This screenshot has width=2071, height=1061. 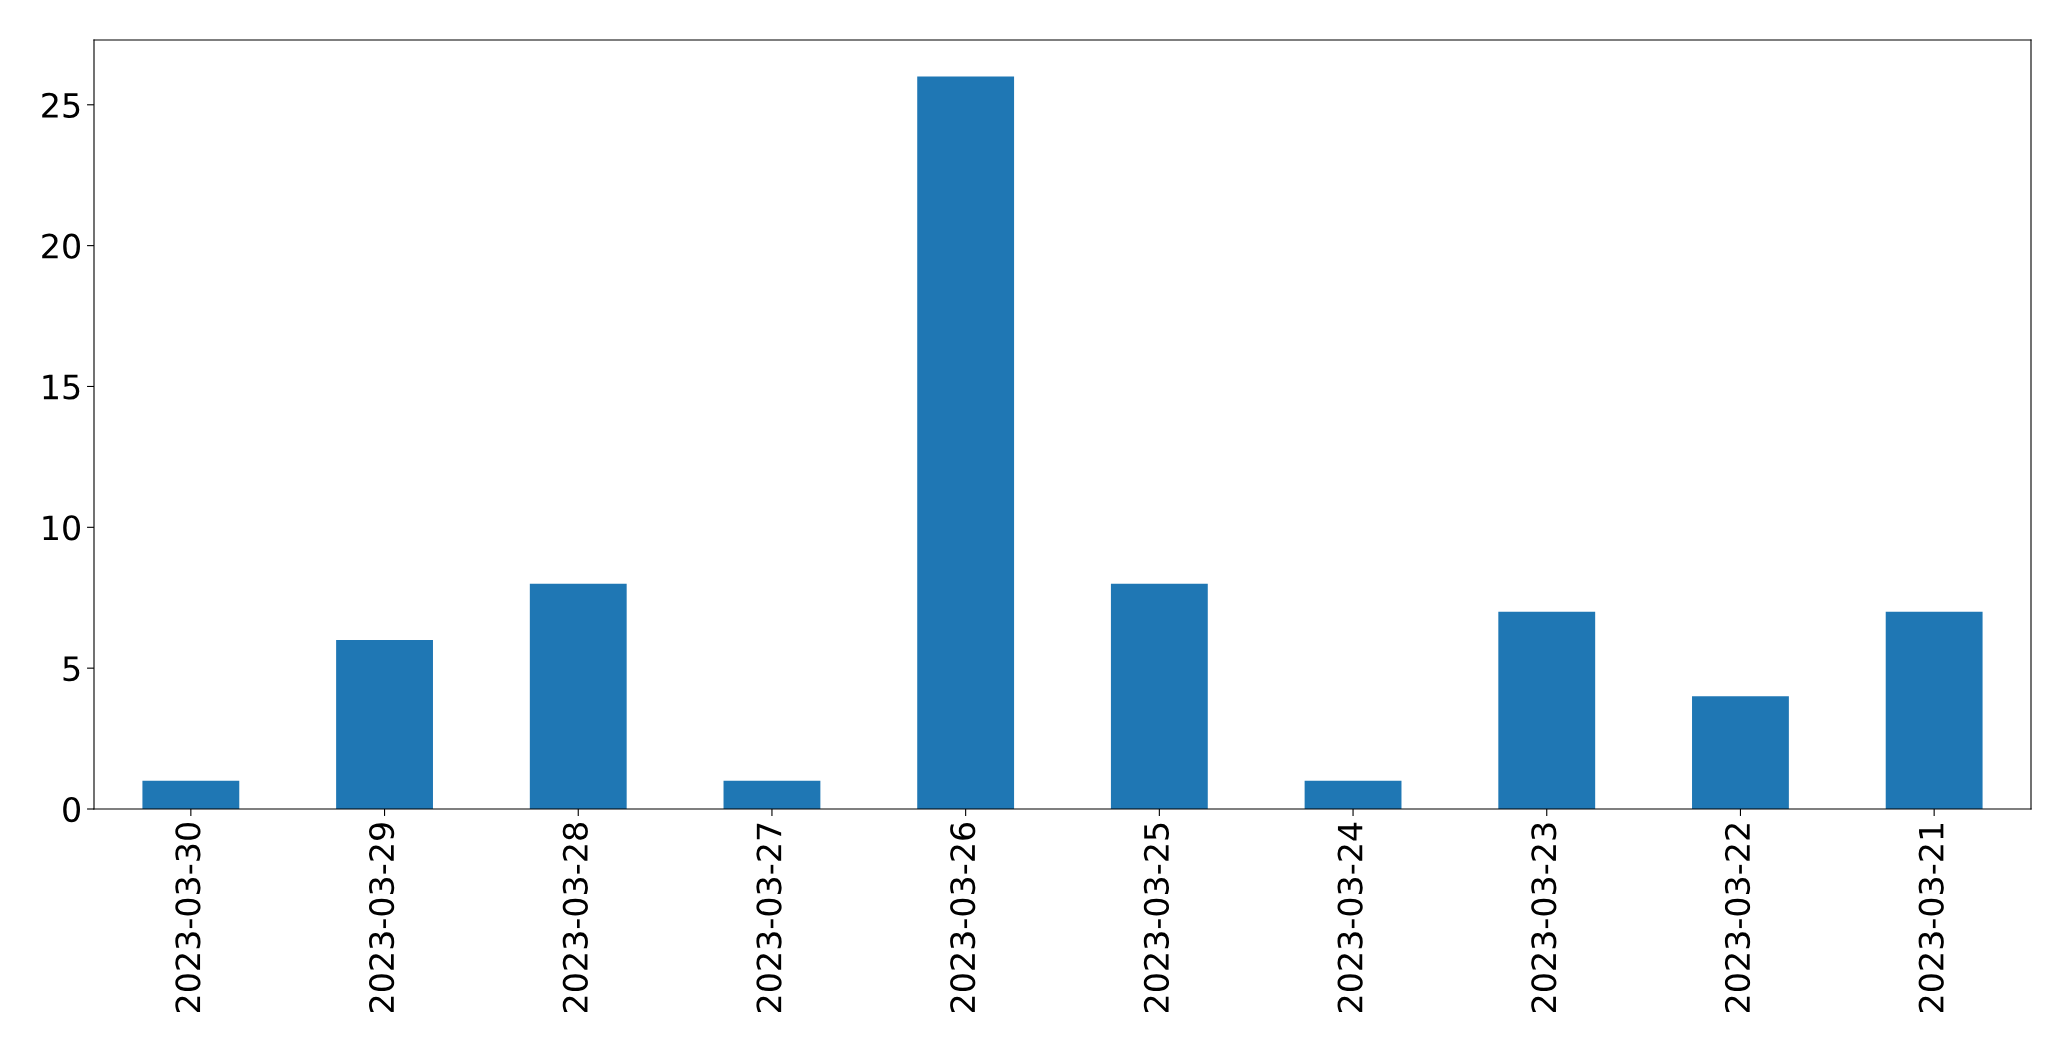 What do you see at coordinates (575, 918) in the screenshot?
I see `x-tick-label: 2023-03-28` at bounding box center [575, 918].